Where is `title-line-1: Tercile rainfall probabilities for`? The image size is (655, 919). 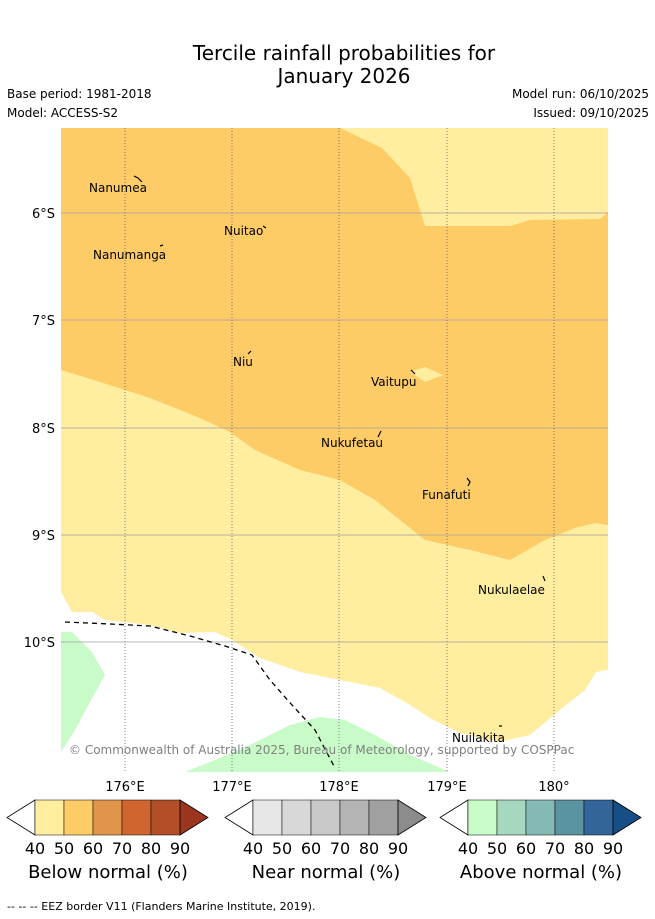
title-line-1: Tercile rainfall probabilities for is located at coordinates (344, 53).